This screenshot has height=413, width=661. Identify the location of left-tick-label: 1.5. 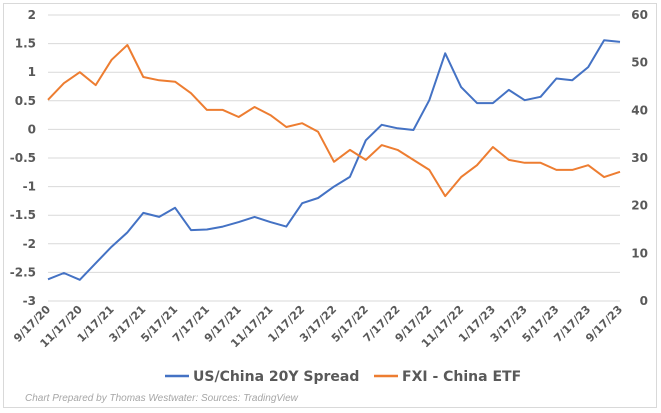
(25, 44).